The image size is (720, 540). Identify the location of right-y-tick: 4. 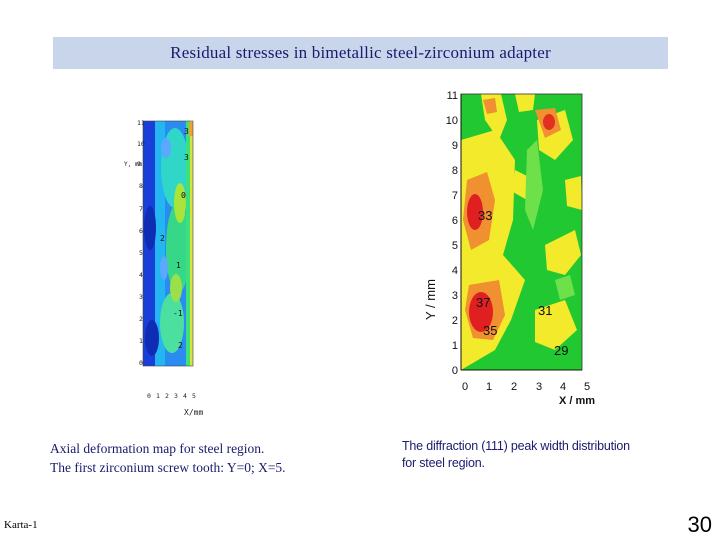
(455, 271).